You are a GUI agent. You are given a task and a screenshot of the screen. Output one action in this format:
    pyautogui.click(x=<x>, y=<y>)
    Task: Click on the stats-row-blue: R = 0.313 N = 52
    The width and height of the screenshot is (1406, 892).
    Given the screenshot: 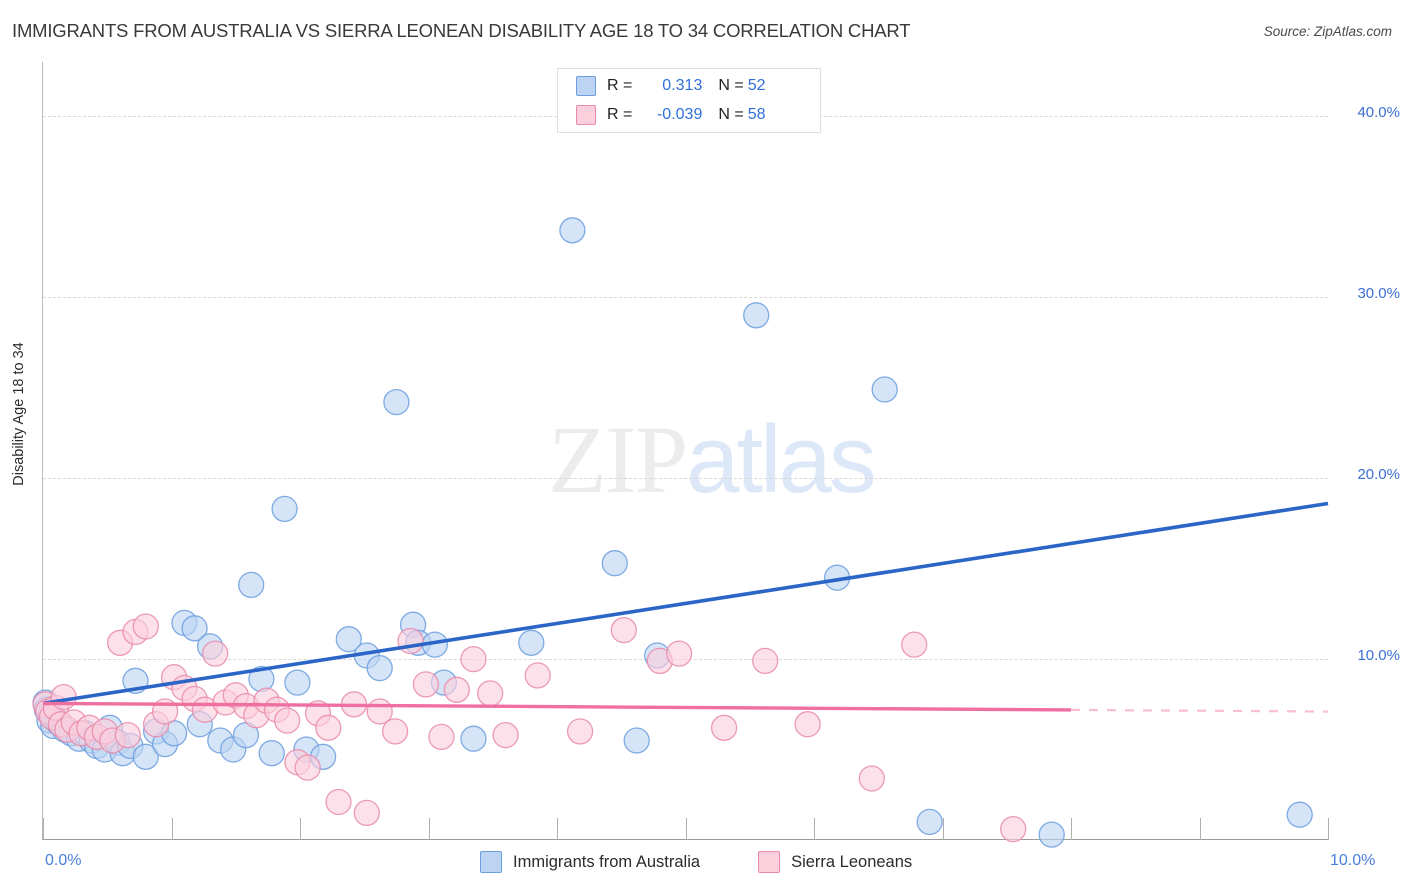 What is the action you would take?
    pyautogui.click(x=661, y=86)
    